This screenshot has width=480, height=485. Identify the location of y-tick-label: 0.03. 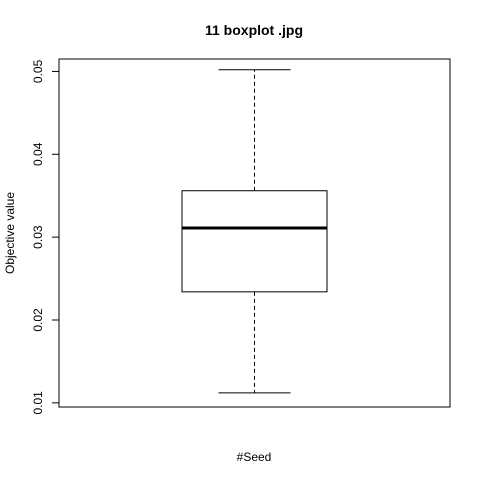
(38, 237).